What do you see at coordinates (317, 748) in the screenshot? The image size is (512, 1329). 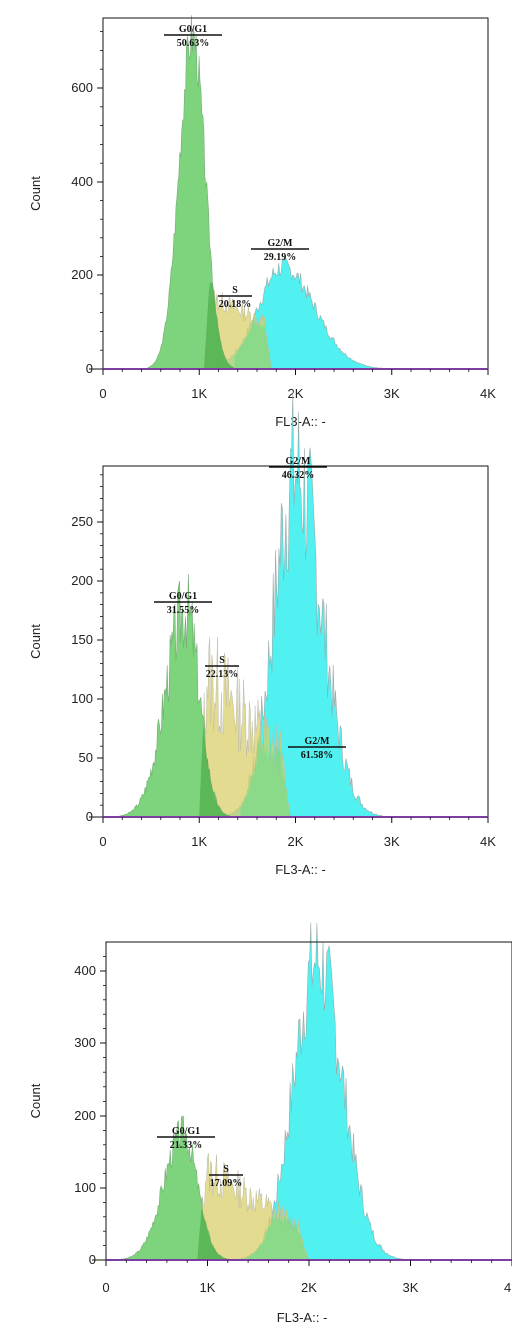 I see `gate-label-g2m: G2/M 61.58%` at bounding box center [317, 748].